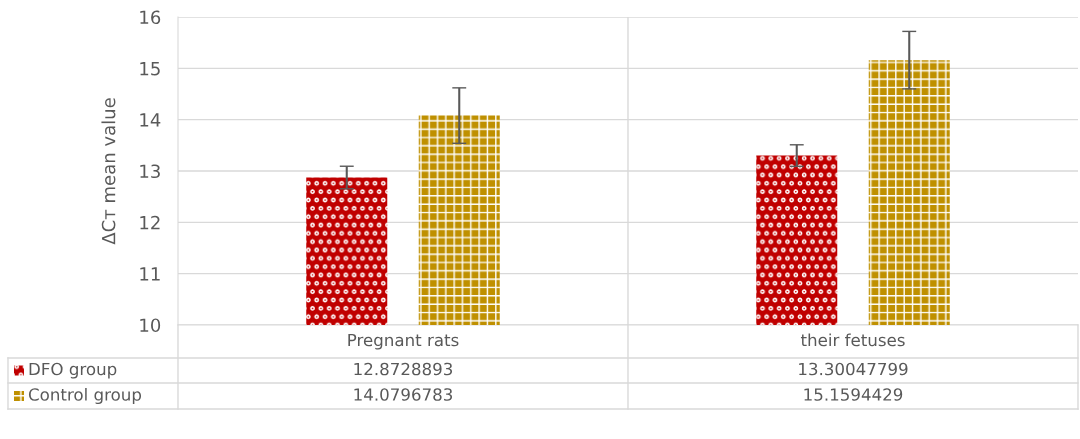  I want to click on y-tick-label: 11, so click(150, 274).